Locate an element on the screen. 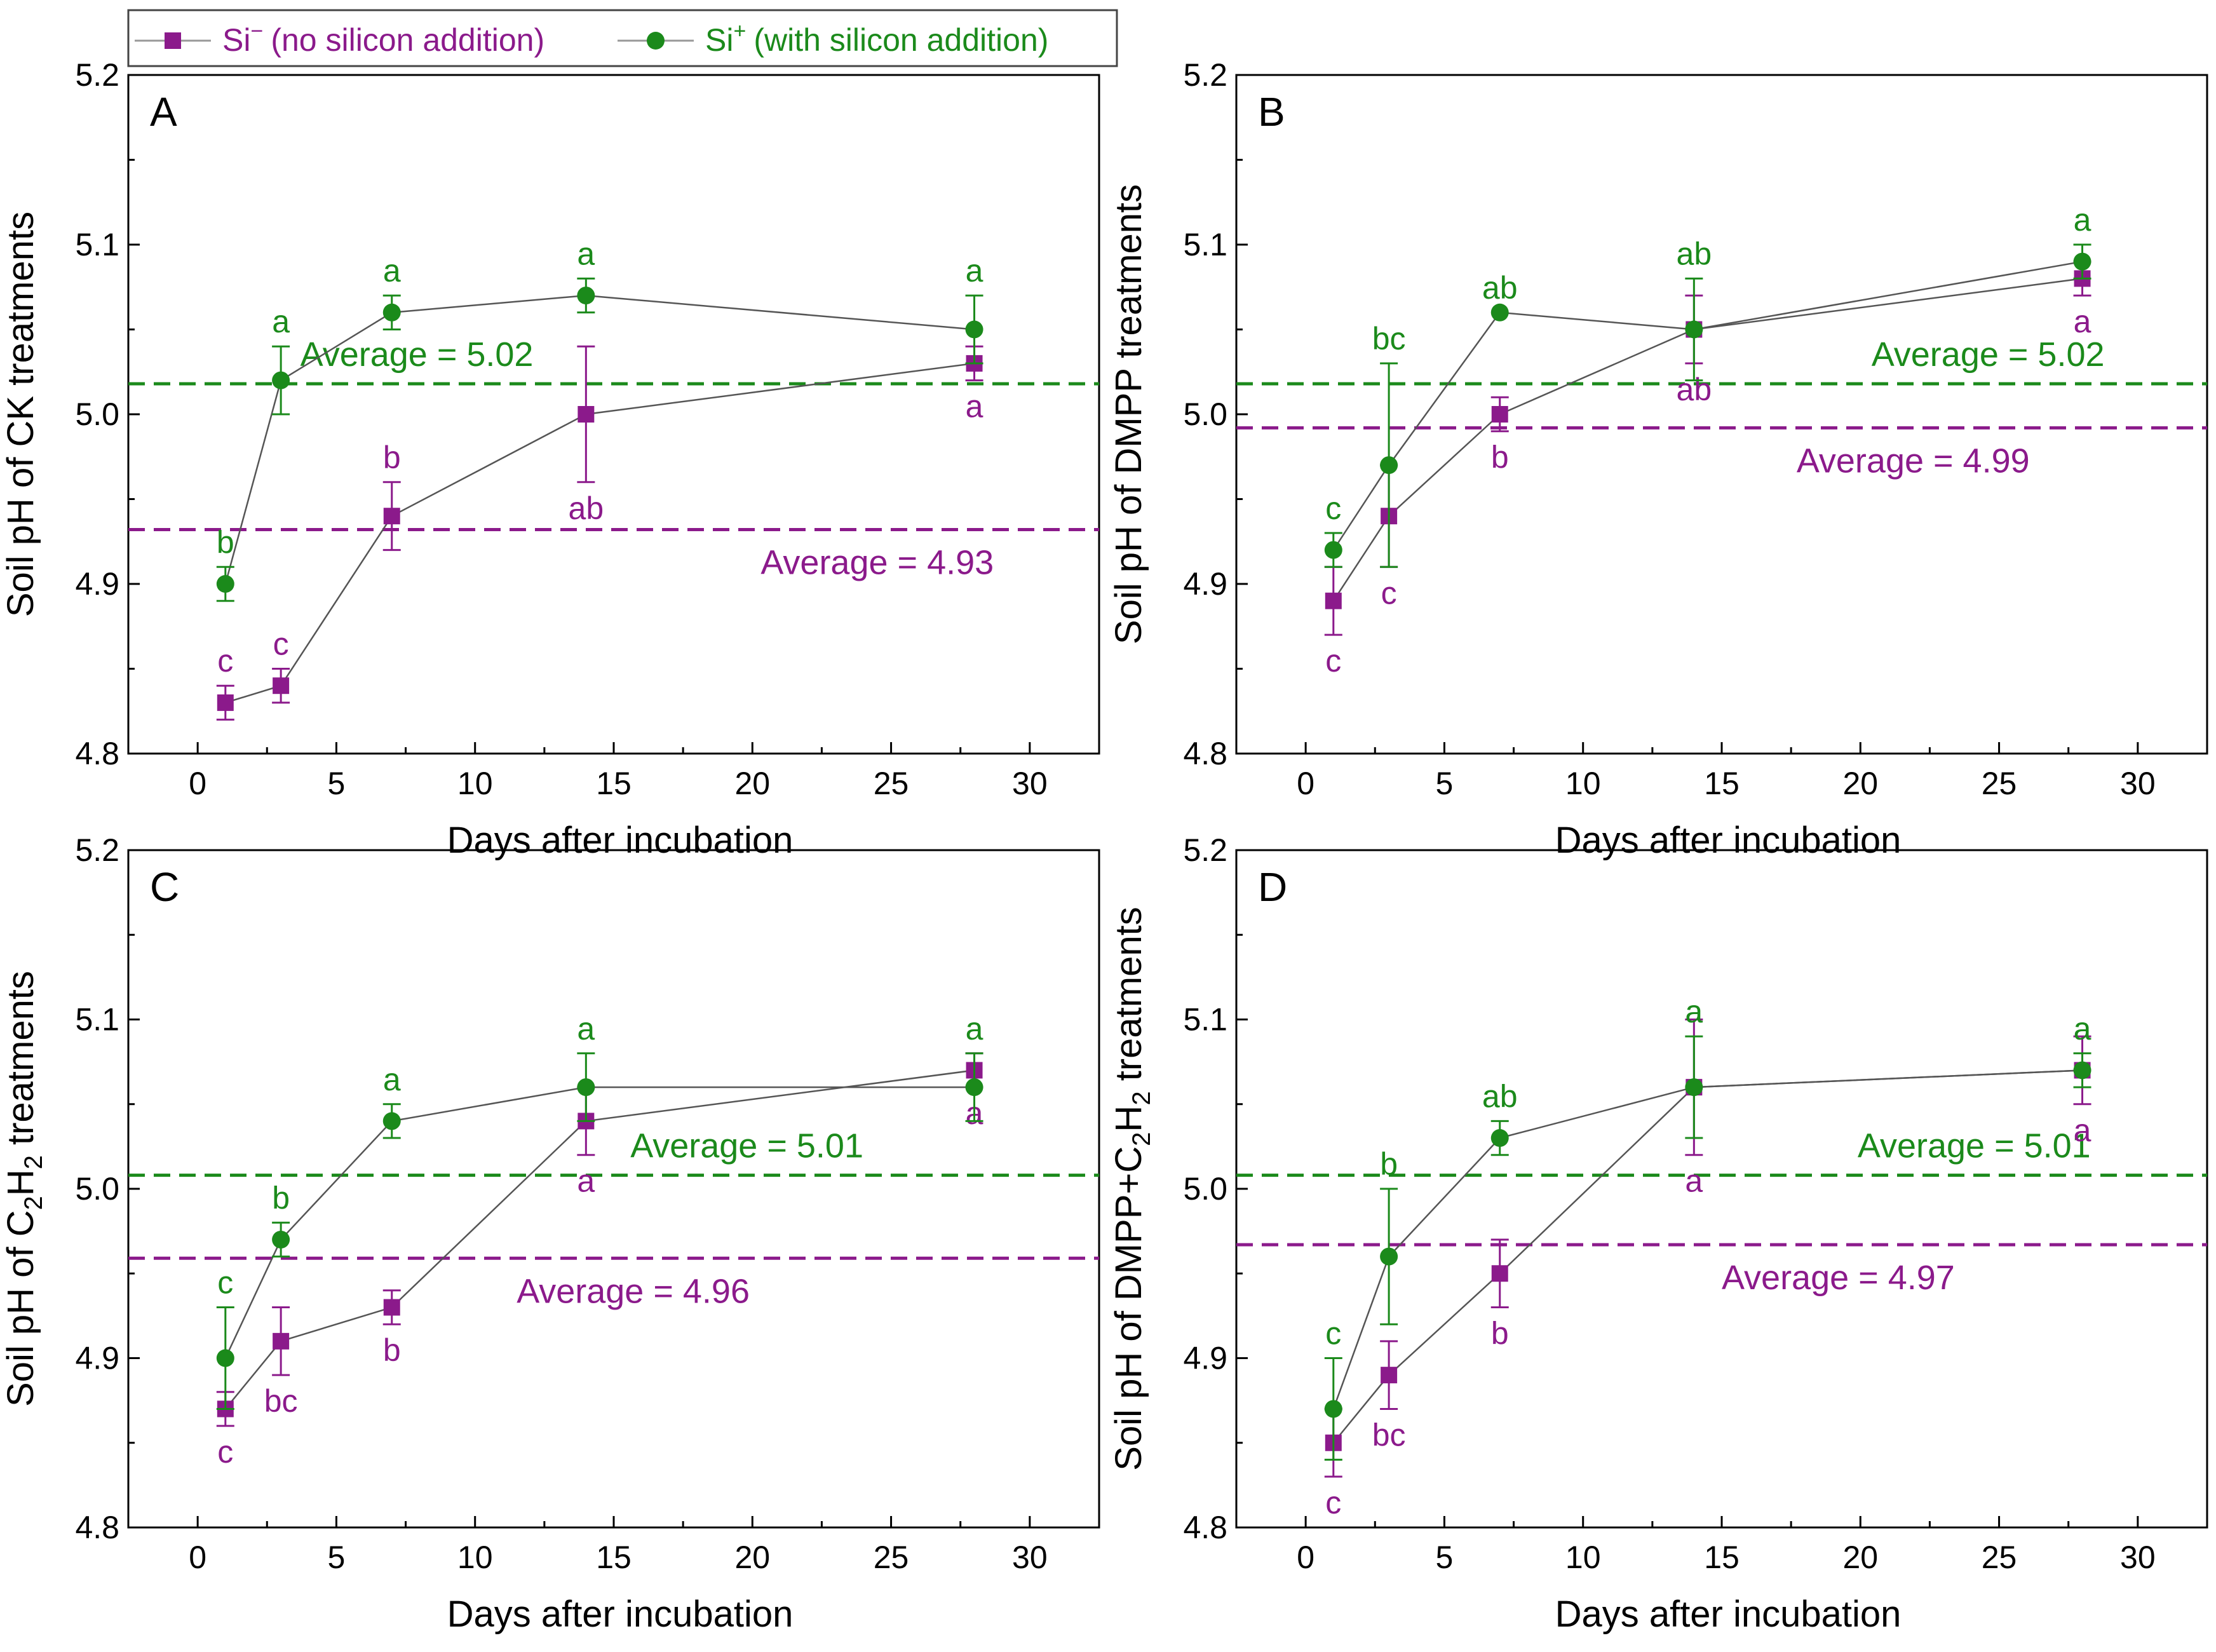  significance-letter-si_plus: ab is located at coordinates (1500, 1096).